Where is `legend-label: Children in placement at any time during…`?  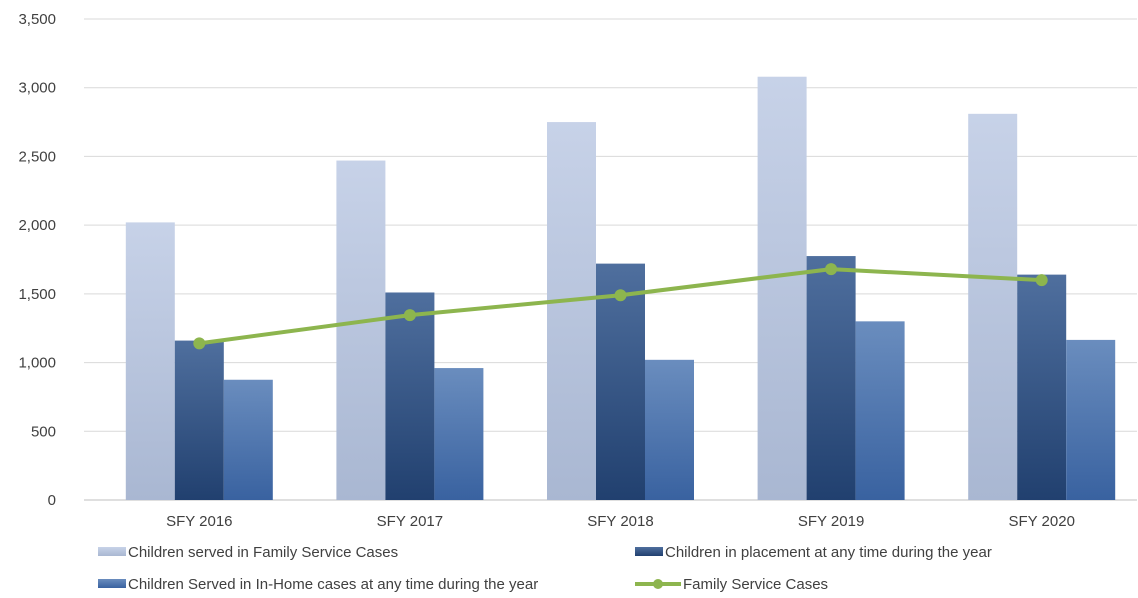
legend-label: Children in placement at any time during… is located at coordinates (828, 552).